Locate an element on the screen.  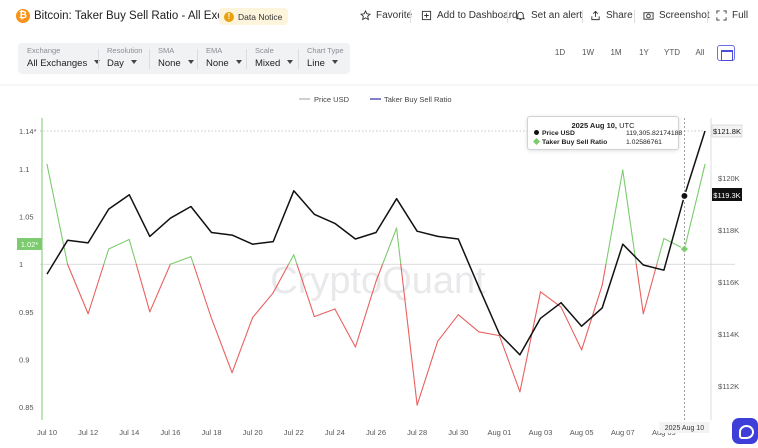
legend-ratio-label: Taker Buy Sell Ratio is located at coordinates (418, 99).